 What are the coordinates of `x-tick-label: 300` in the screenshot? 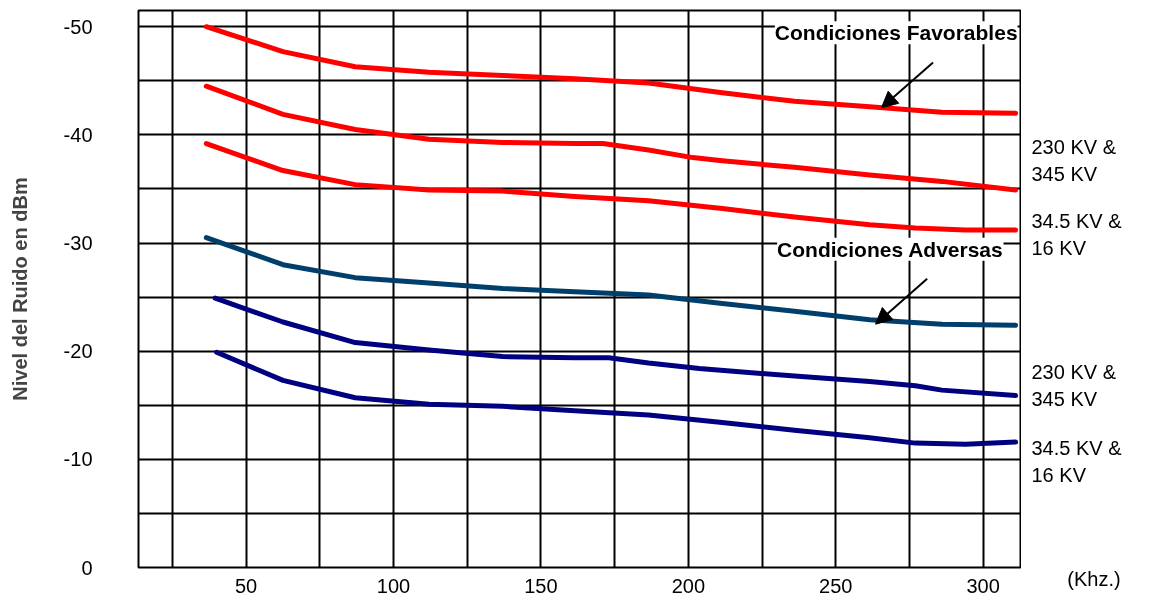 It's located at (983, 585).